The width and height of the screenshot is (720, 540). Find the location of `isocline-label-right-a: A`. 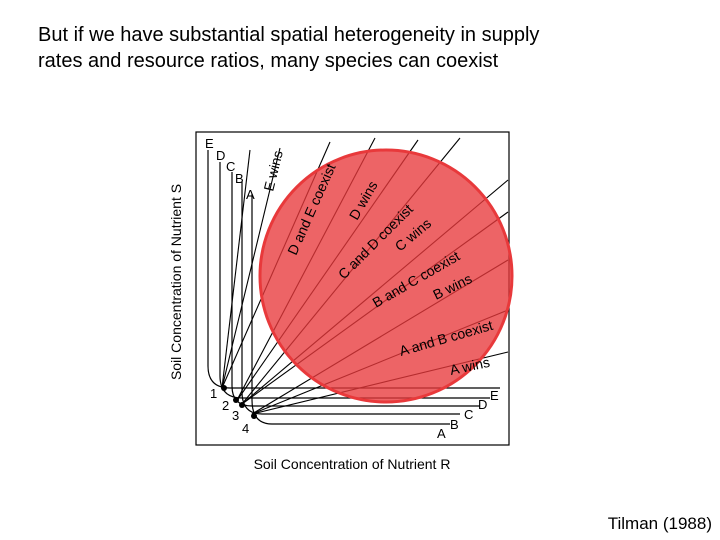

isocline-label-right-a: A is located at coordinates (441, 433).